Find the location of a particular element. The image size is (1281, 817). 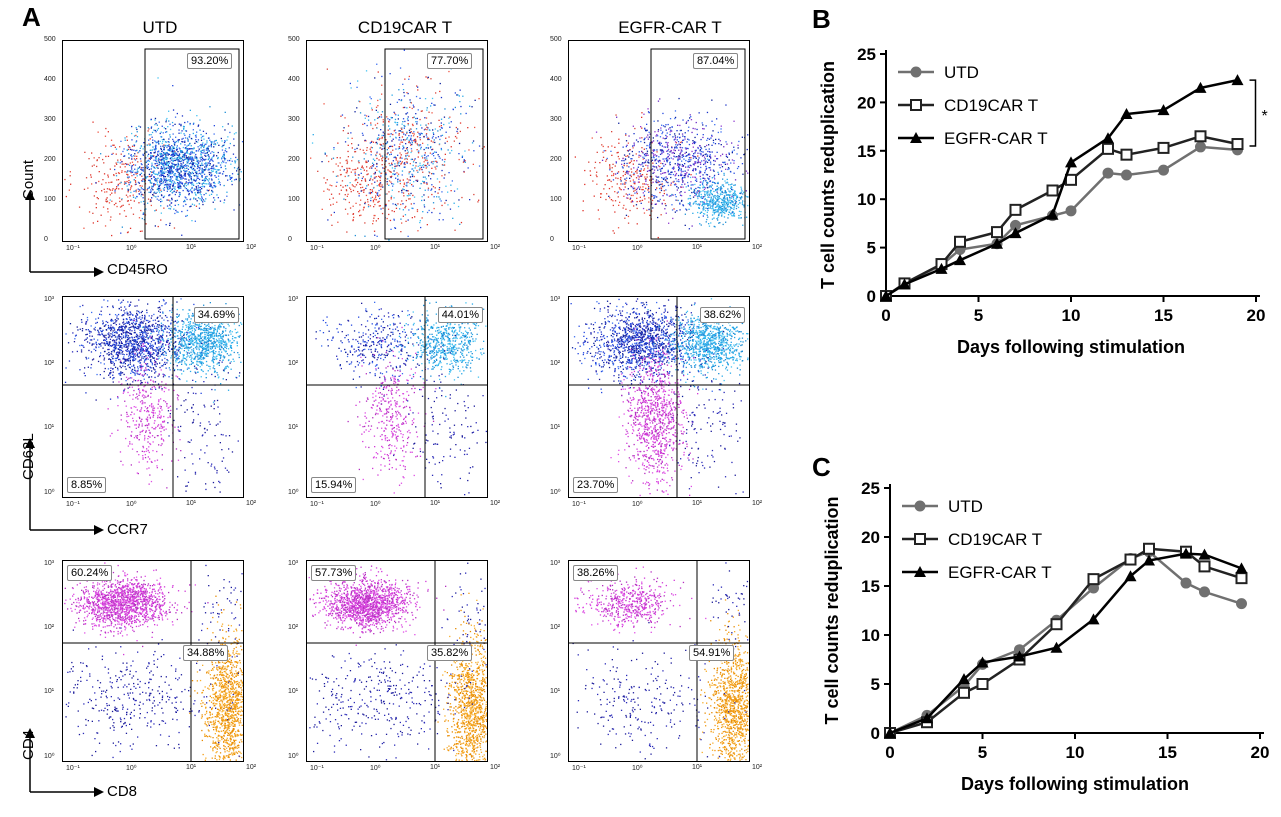

column-title-egfrcar: EGFR-CAR T is located at coordinates (670, 28).